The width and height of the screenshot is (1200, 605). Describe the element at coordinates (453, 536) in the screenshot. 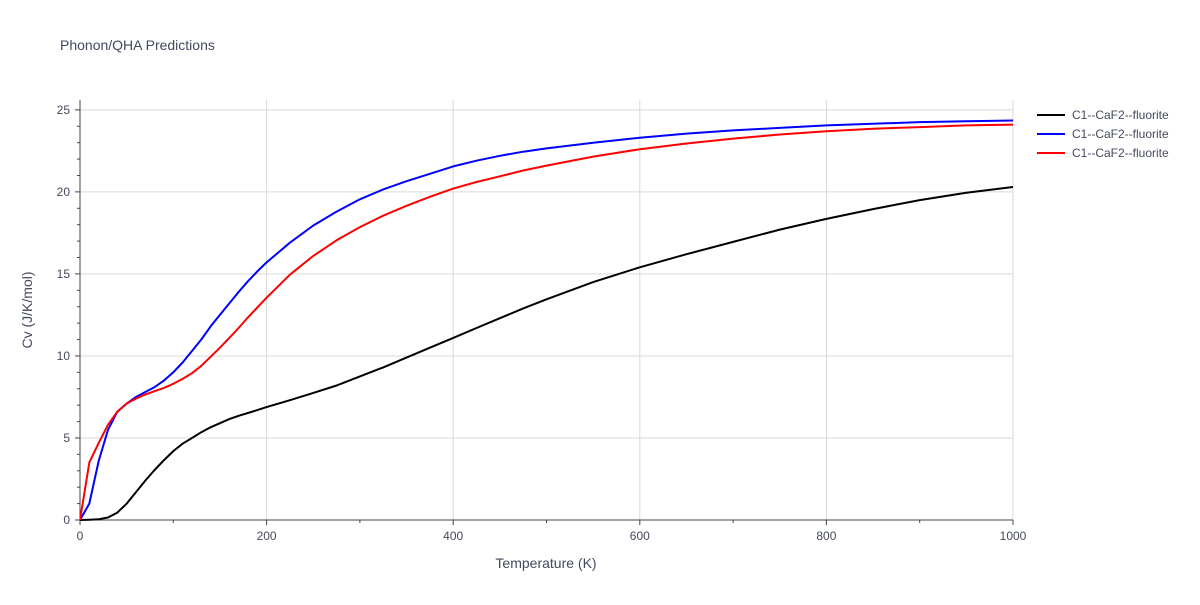

I see `x-tick-label: 400` at that location.